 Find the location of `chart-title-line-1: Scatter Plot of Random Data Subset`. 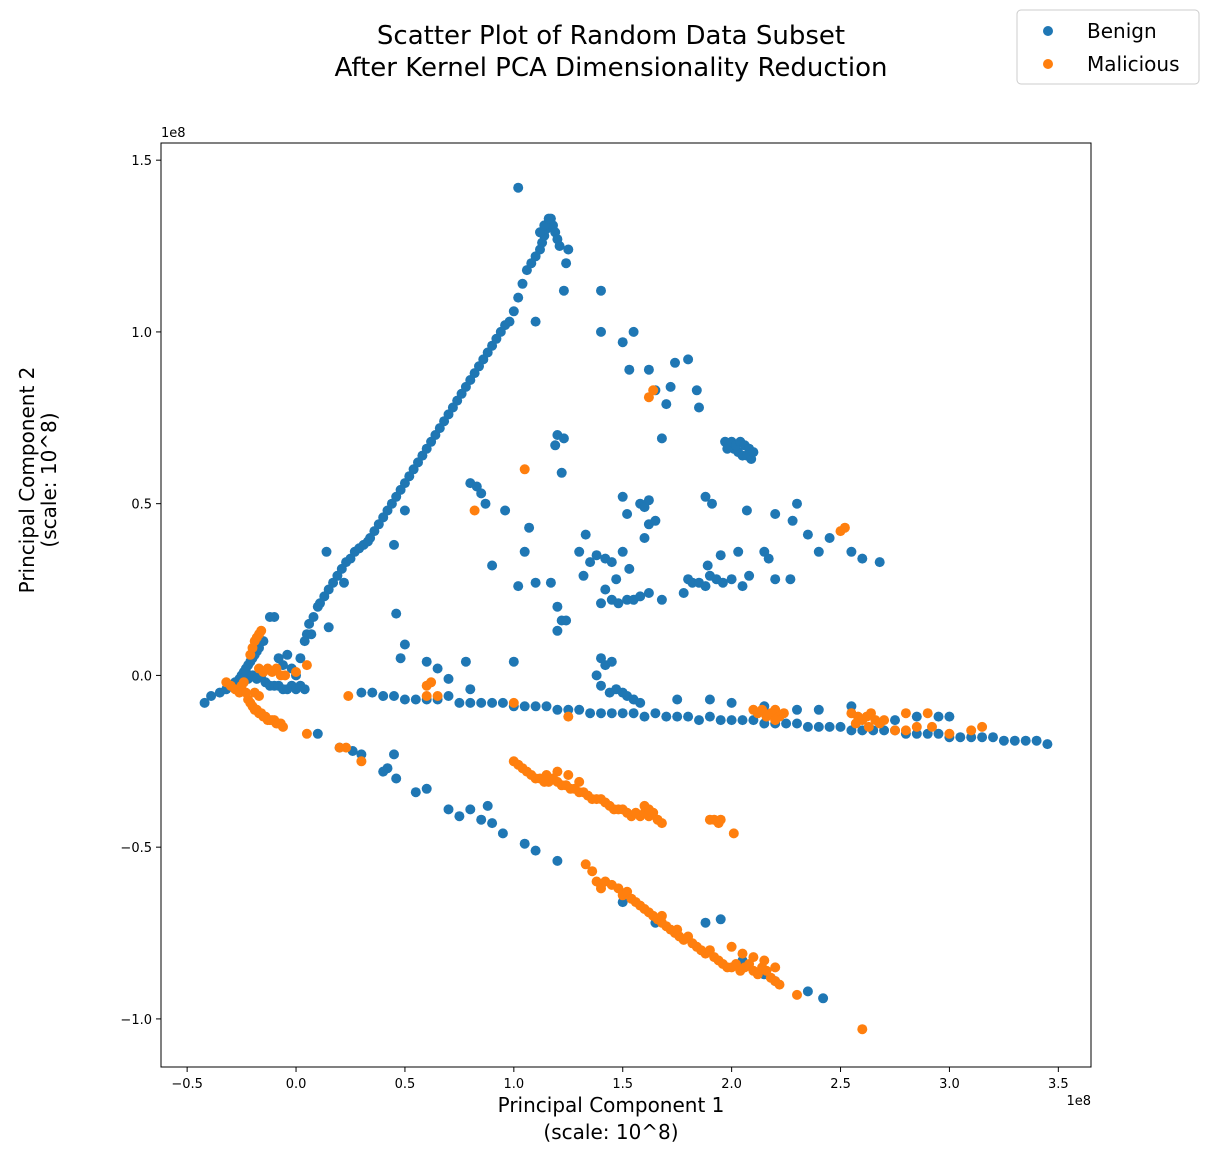

chart-title-line-1: Scatter Plot of Random Data Subset is located at coordinates (611, 36).